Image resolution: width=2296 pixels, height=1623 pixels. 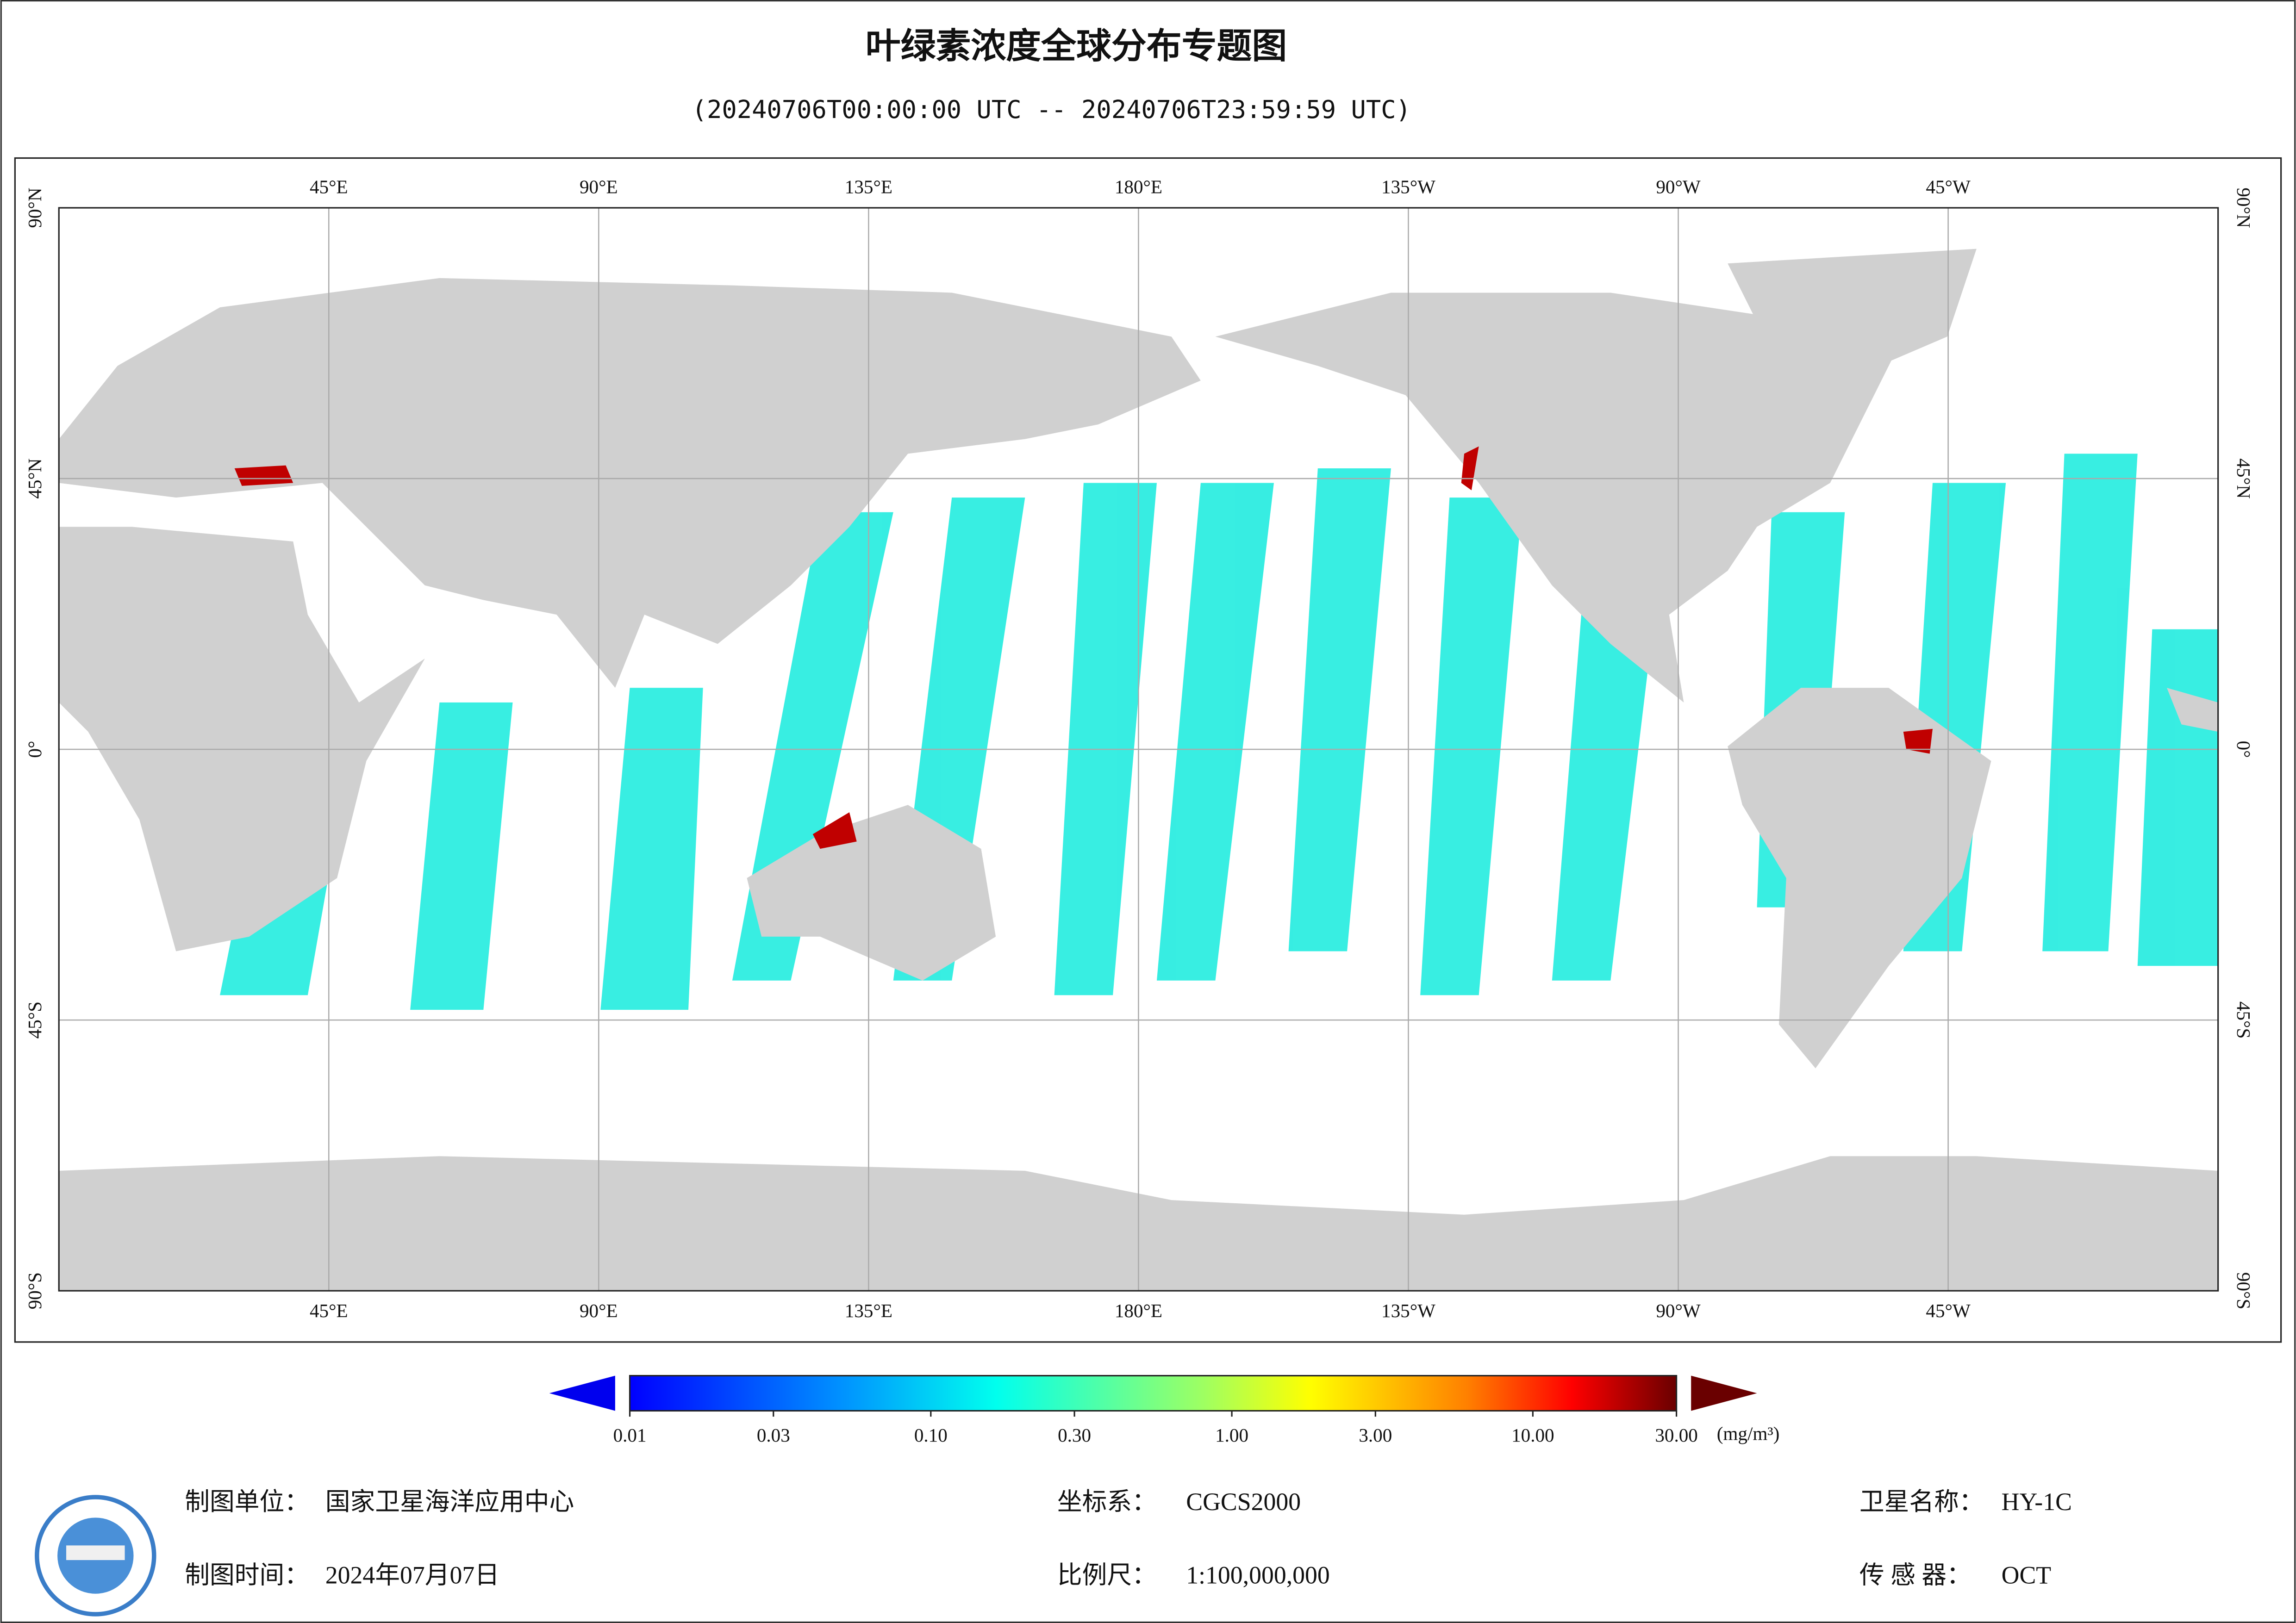 I want to click on lon-label-bottom: 45°W, so click(x=1948, y=1310).